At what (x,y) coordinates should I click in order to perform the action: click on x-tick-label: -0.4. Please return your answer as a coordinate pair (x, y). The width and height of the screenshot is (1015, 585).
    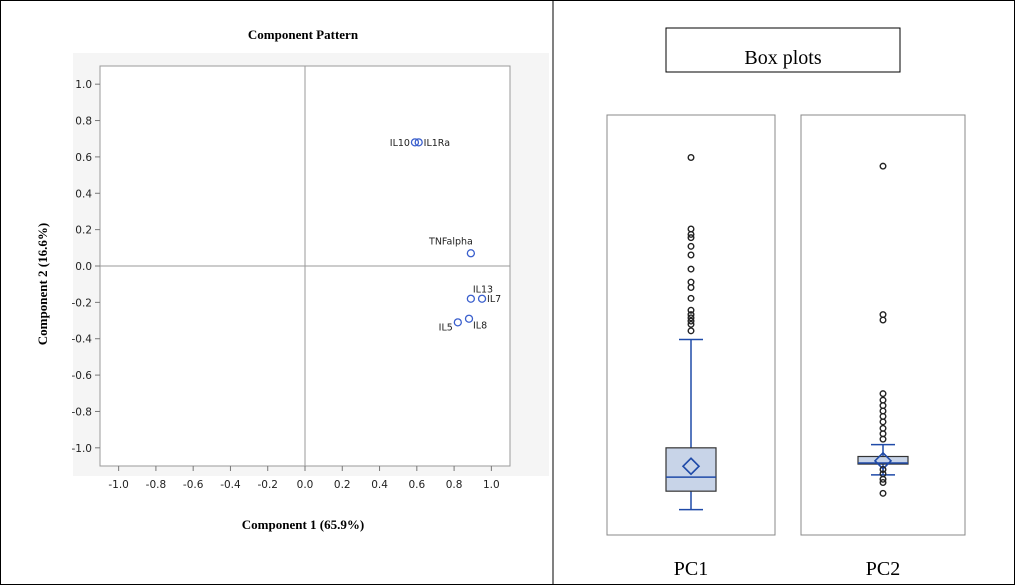
    Looking at the image, I should click on (230, 485).